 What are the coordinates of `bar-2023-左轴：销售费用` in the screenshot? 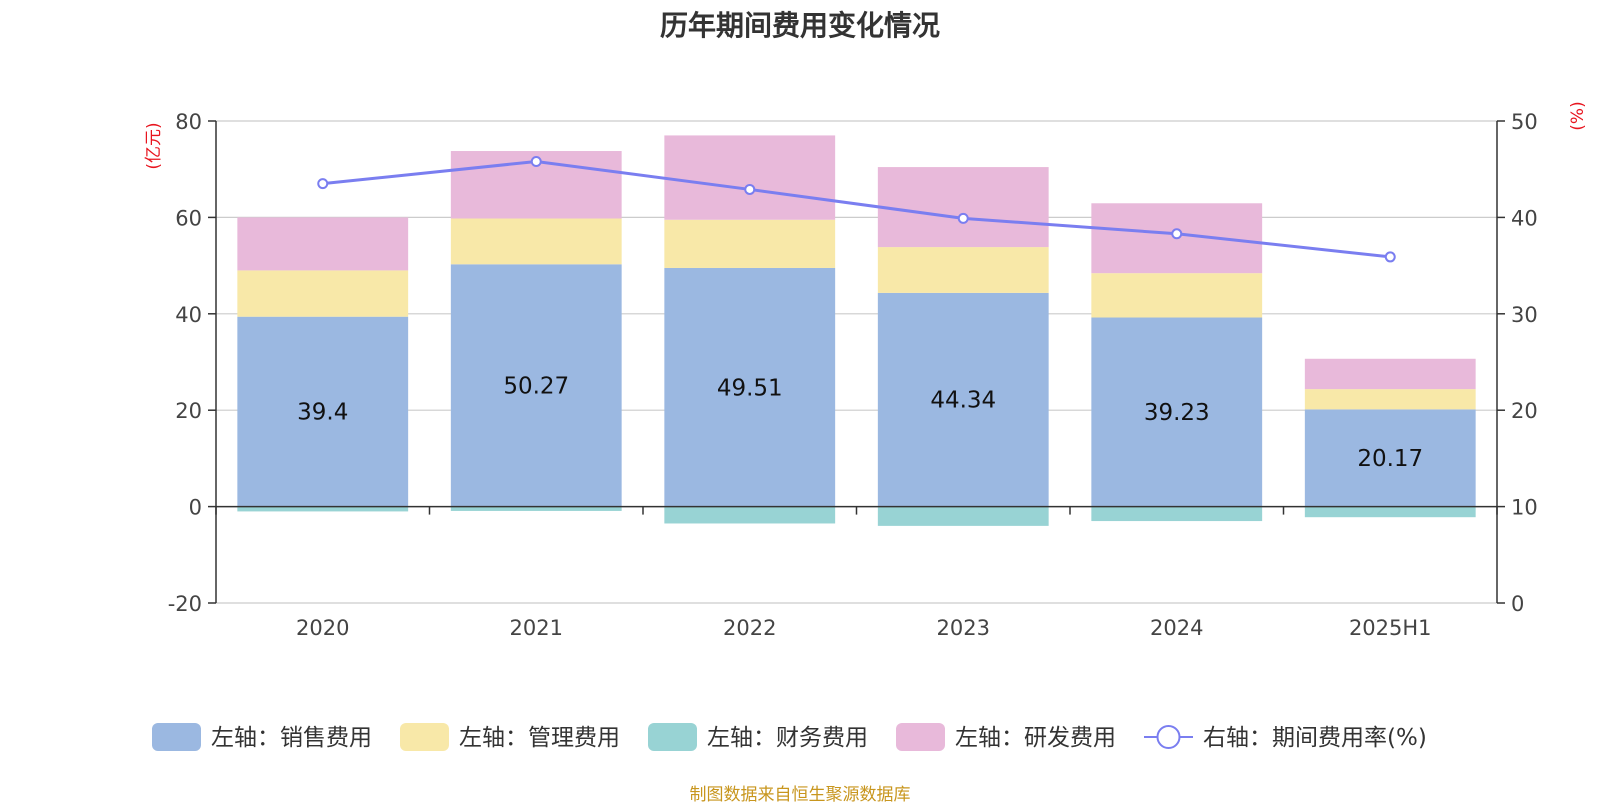 It's located at (963, 399).